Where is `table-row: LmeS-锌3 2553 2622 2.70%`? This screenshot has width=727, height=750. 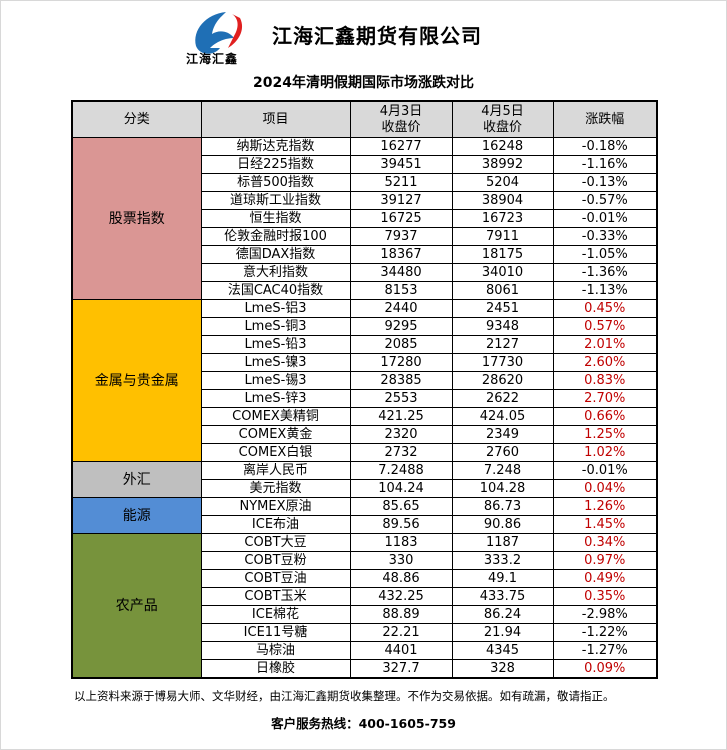 table-row: LmeS-锌3 2553 2622 2.70% is located at coordinates (365, 398).